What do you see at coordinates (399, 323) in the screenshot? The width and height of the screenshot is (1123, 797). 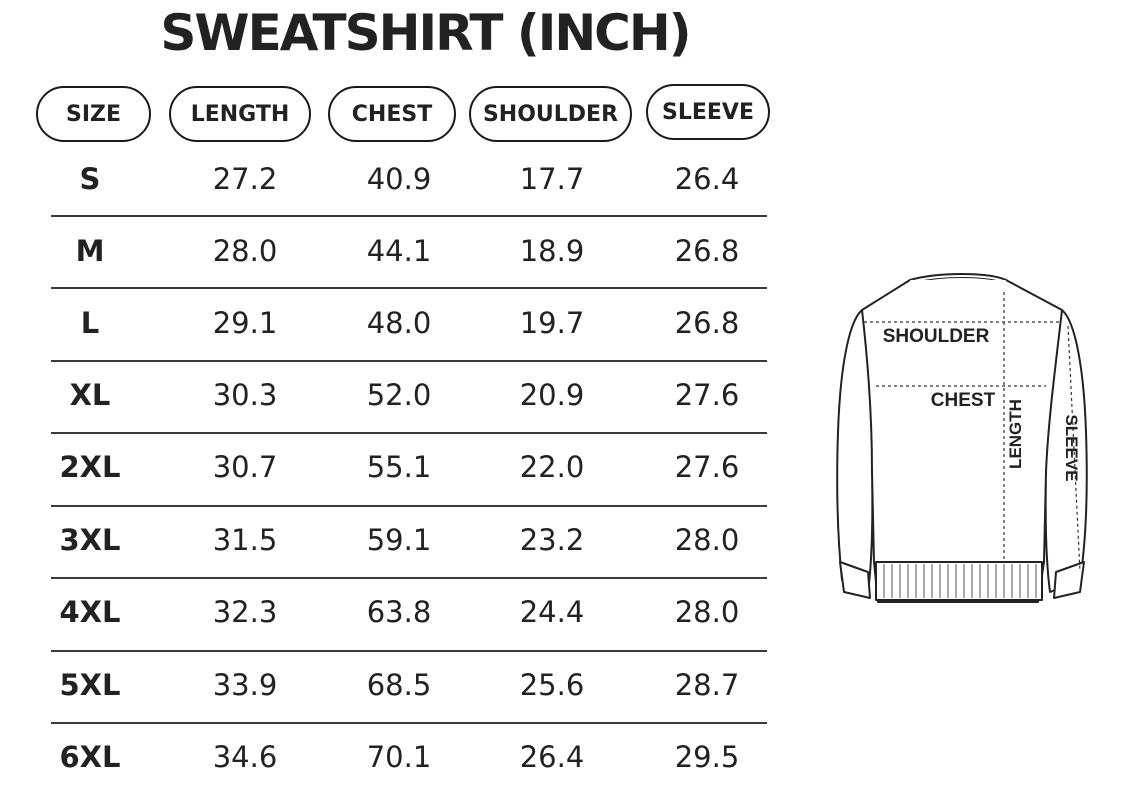 I see `chest-cell: 48.0` at bounding box center [399, 323].